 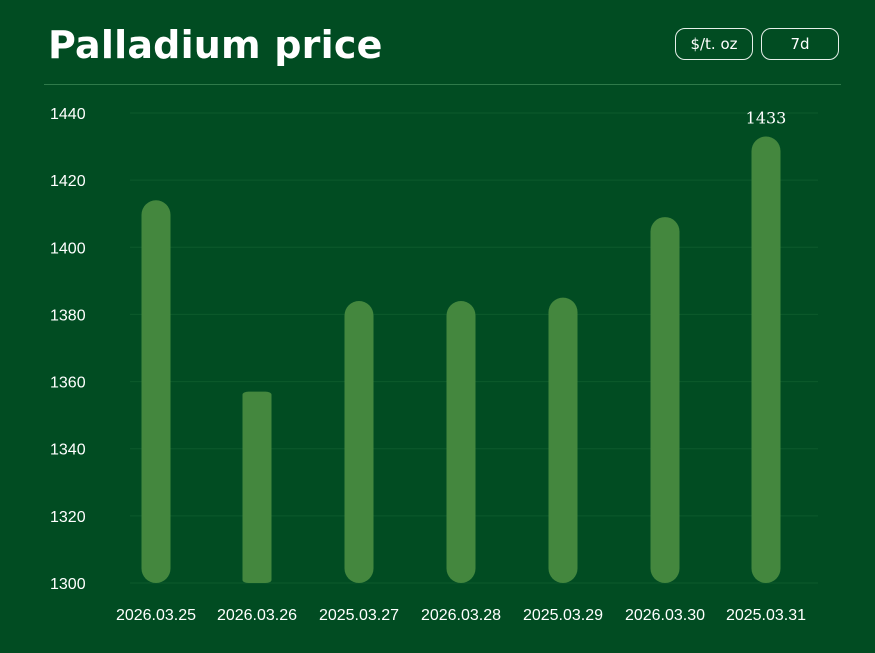 What do you see at coordinates (714, 44) in the screenshot?
I see `unit-selector-button: $/t. oz` at bounding box center [714, 44].